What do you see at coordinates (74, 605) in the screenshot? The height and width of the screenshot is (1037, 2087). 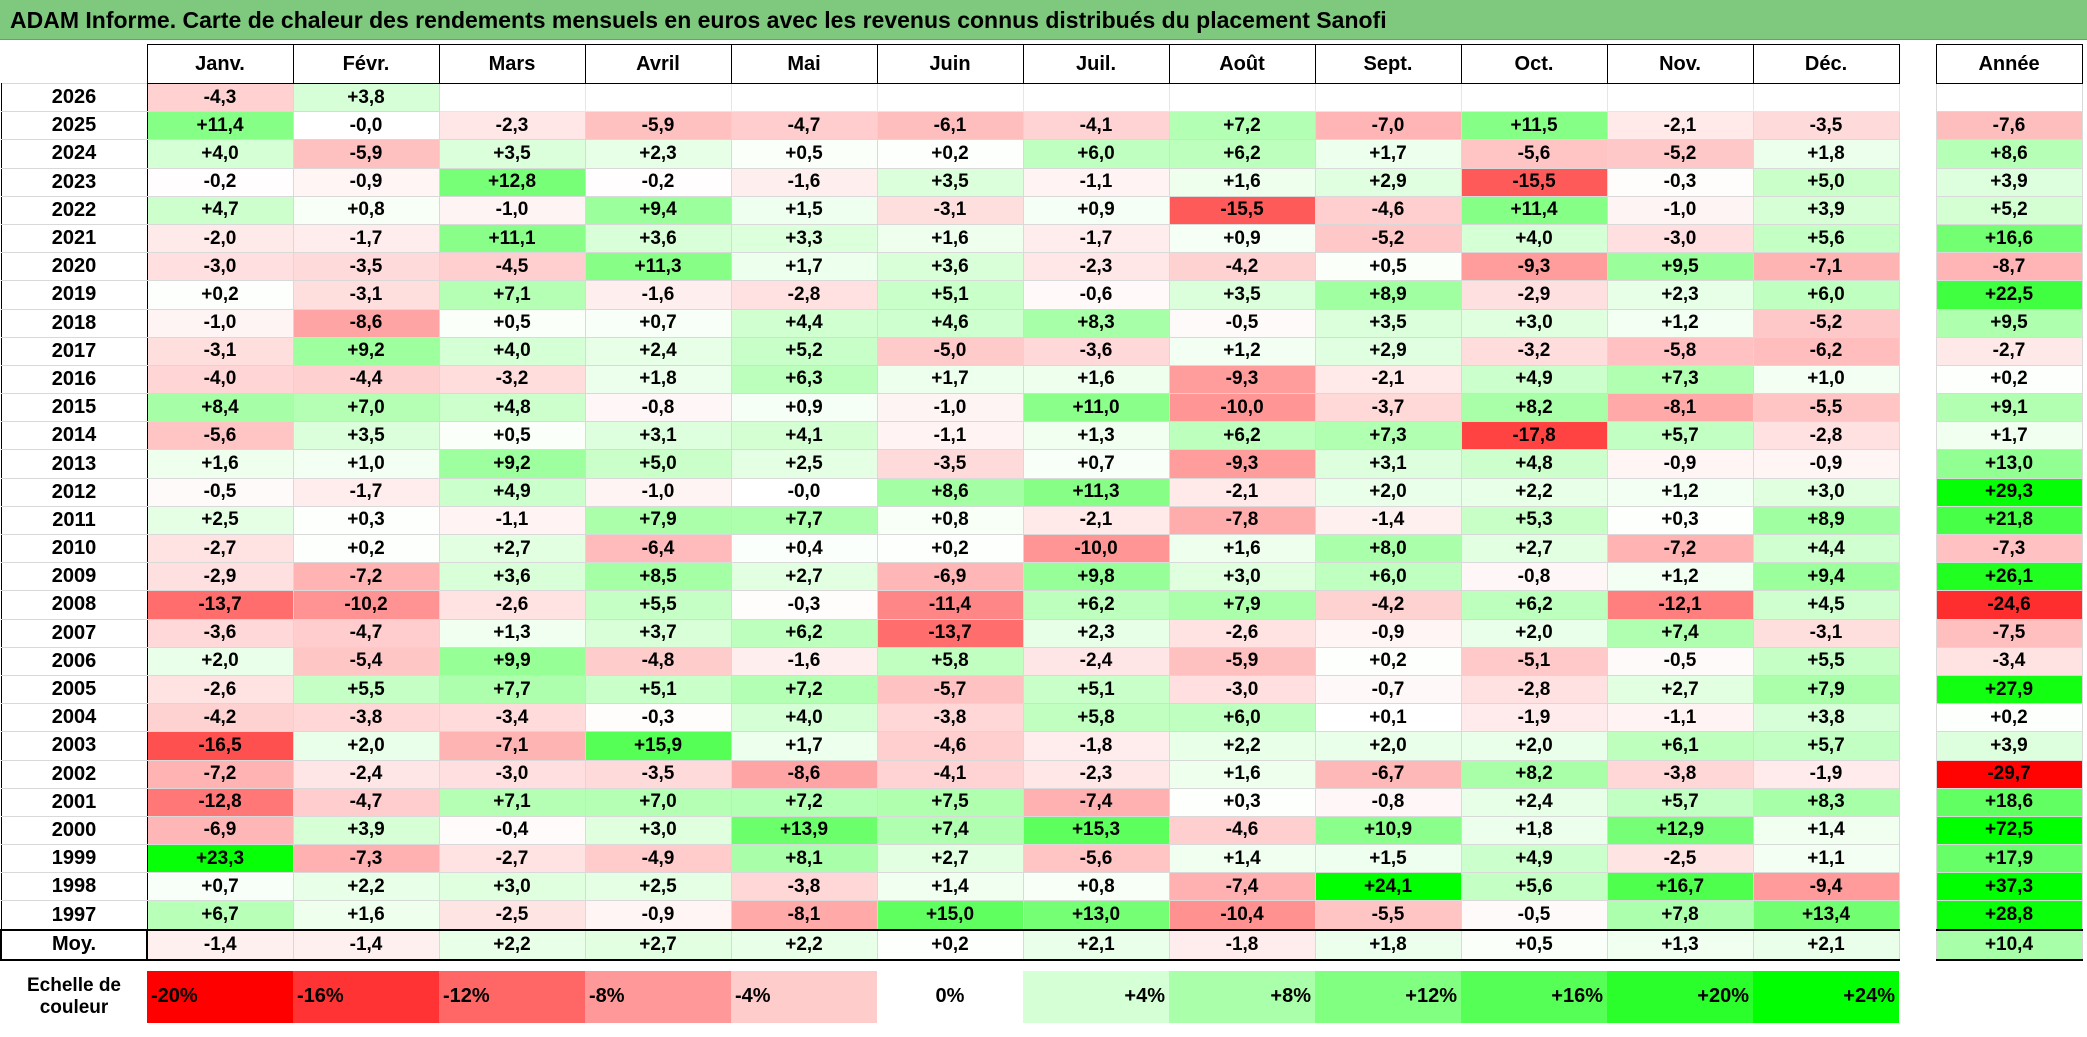 I see `year-label: 2008` at bounding box center [74, 605].